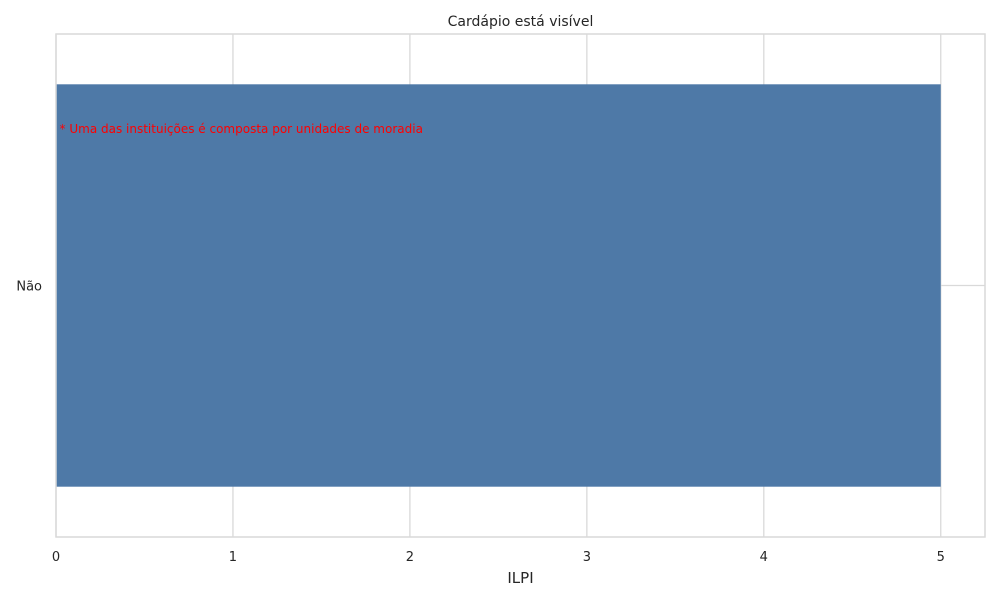 This screenshot has width=1000, height=600. What do you see at coordinates (410, 557) in the screenshot?
I see `x-tick-label: 2` at bounding box center [410, 557].